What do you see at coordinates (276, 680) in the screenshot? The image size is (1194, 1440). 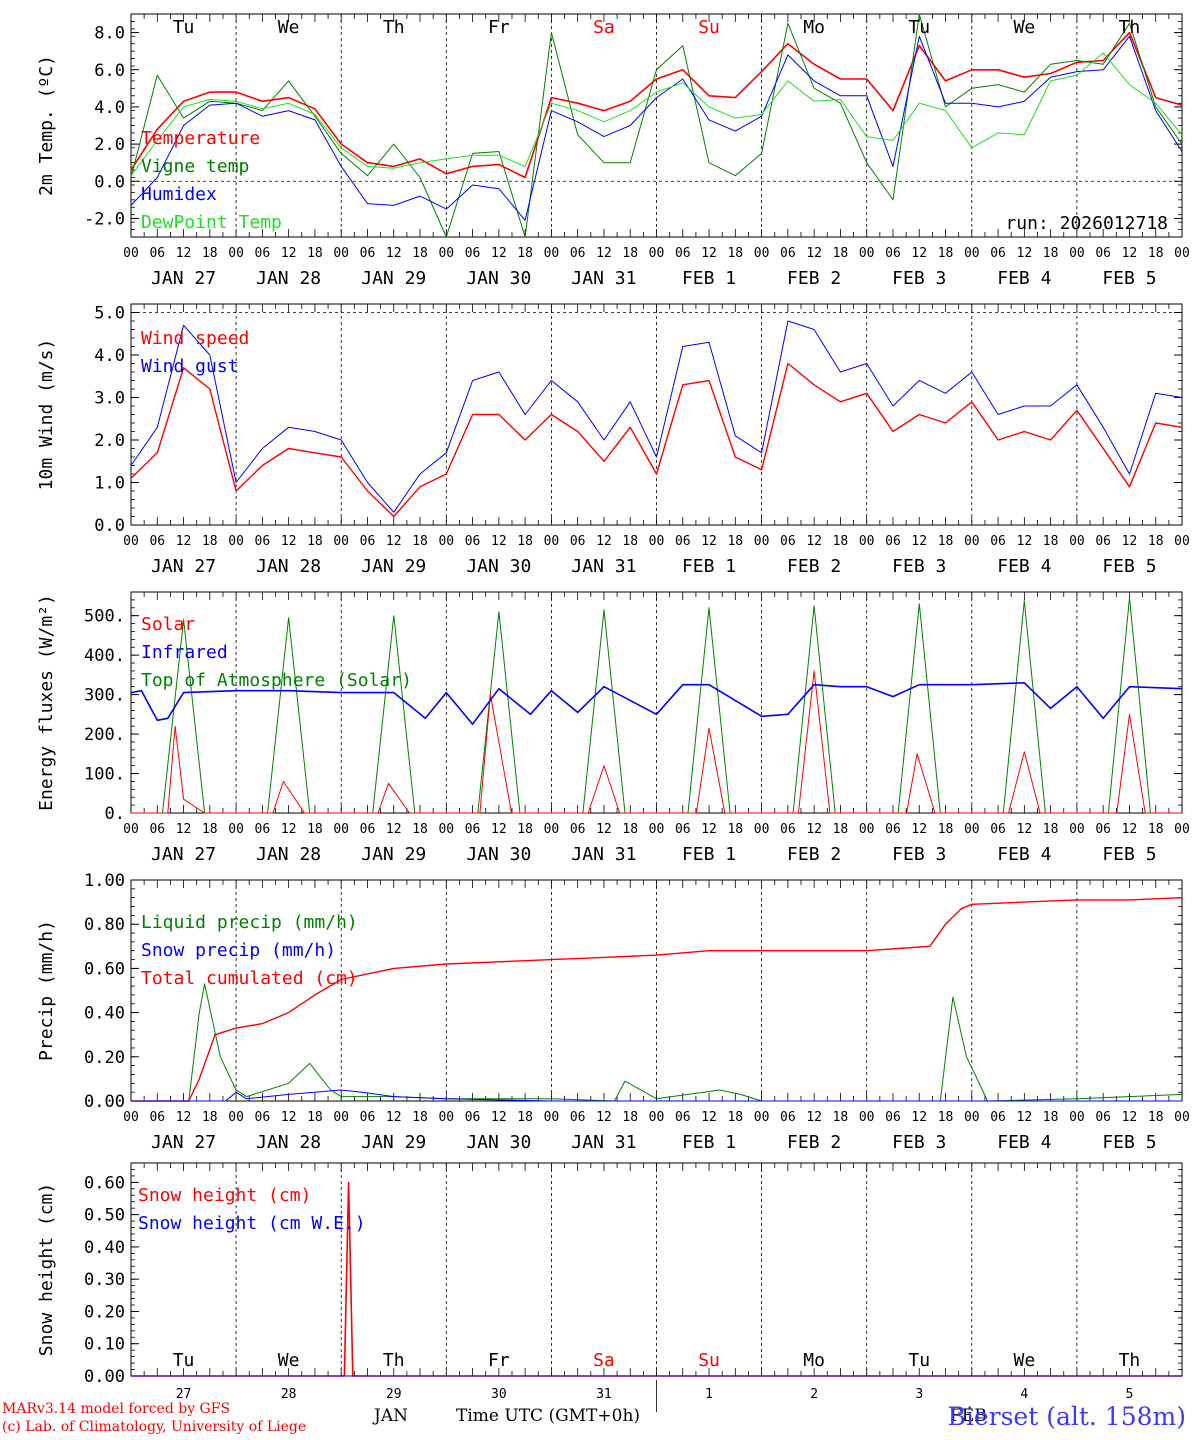 I see `legend-entry: Top of Atmosphere (Solar)` at bounding box center [276, 680].